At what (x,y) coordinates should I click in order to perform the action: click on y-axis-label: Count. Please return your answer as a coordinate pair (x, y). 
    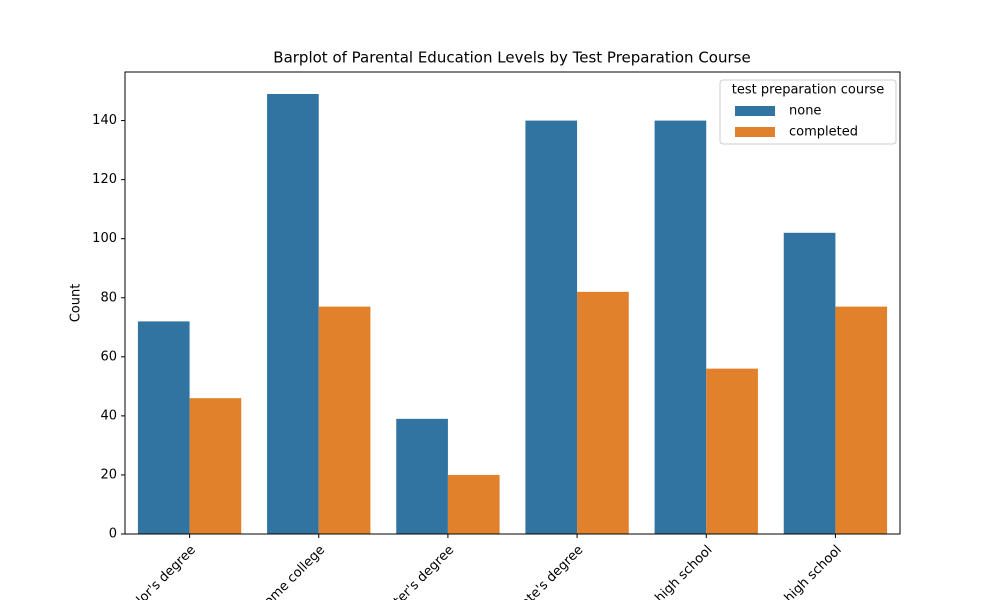
    Looking at the image, I should click on (76, 303).